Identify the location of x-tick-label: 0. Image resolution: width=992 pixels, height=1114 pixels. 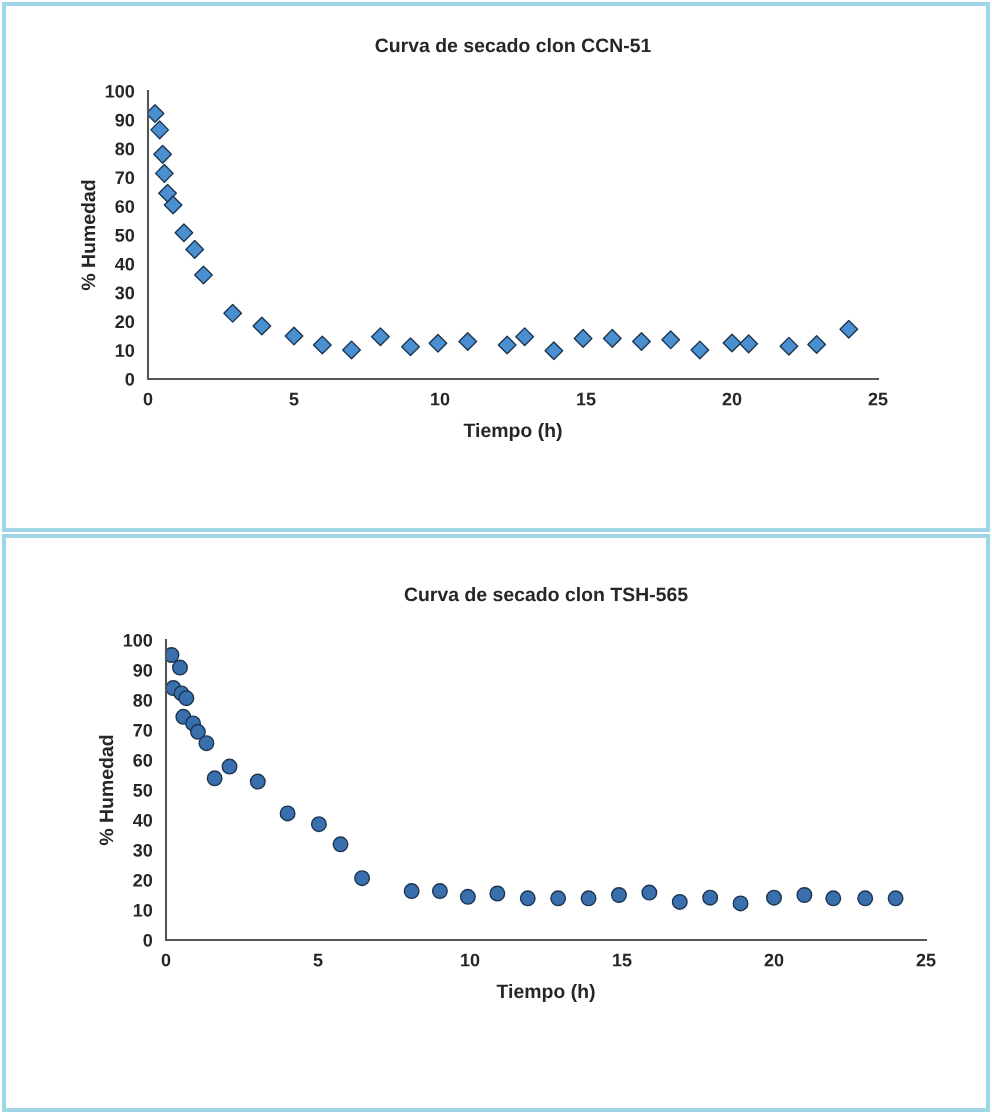
(166, 960).